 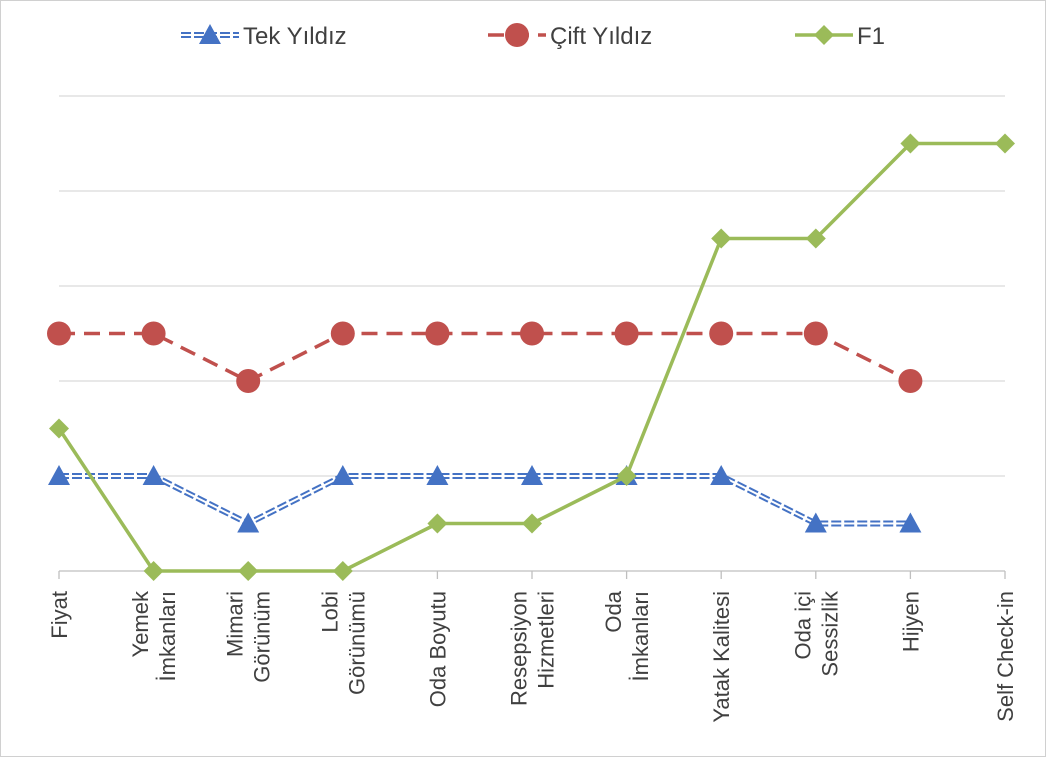 I want to click on legend-label: Tek Yıldız, so click(x=295, y=36).